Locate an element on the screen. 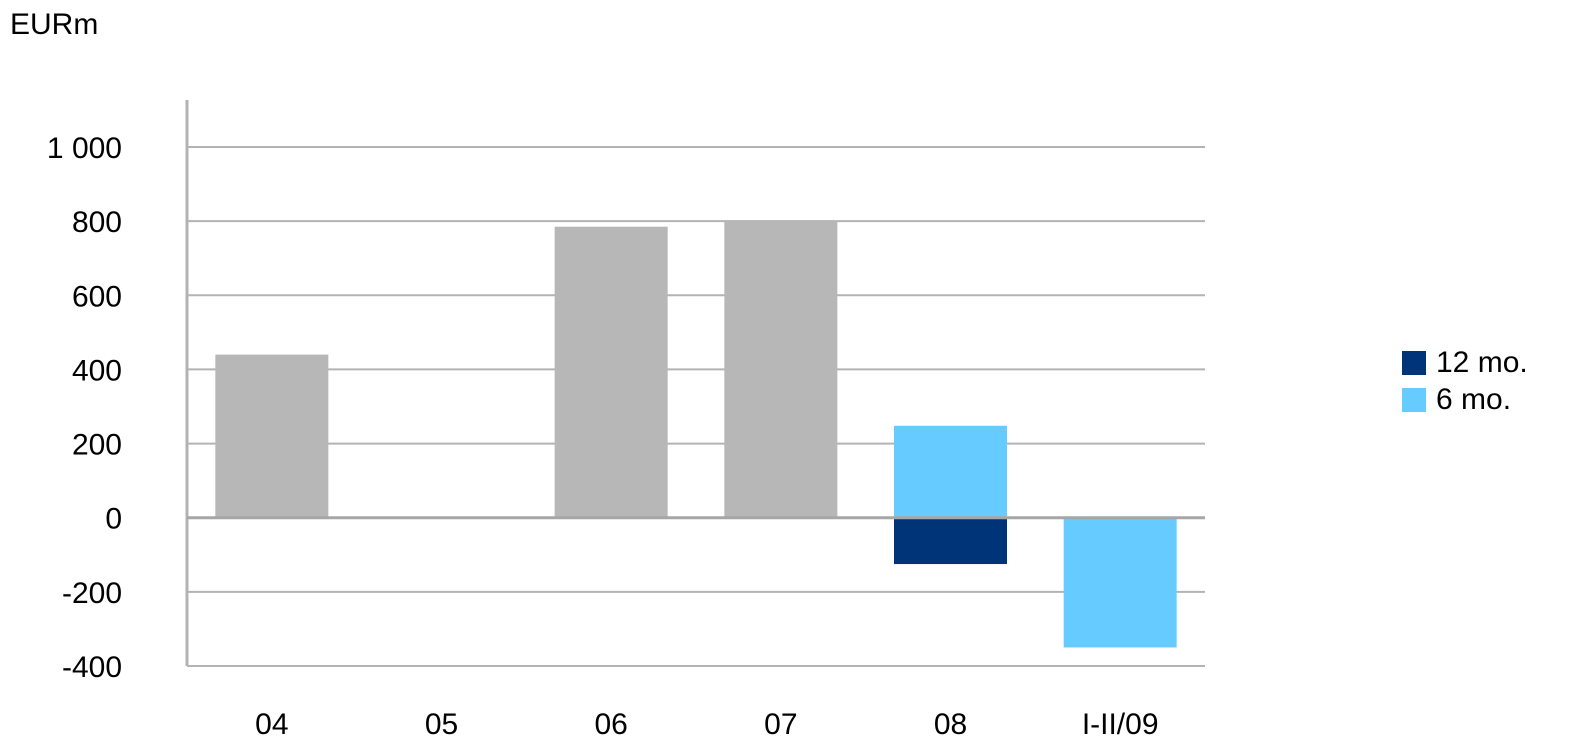 The image size is (1573, 741). legend-item-6mo: 6 mo. is located at coordinates (1465, 399).